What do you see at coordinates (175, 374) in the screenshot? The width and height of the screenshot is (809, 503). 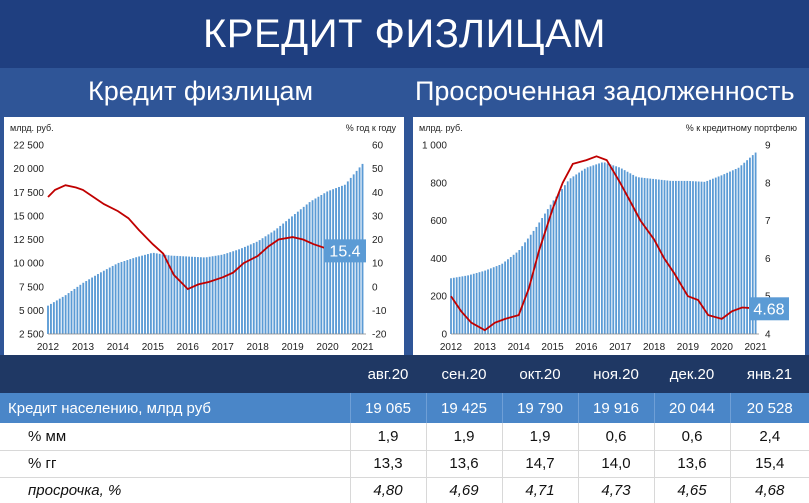 I see `table-header-cell` at bounding box center [175, 374].